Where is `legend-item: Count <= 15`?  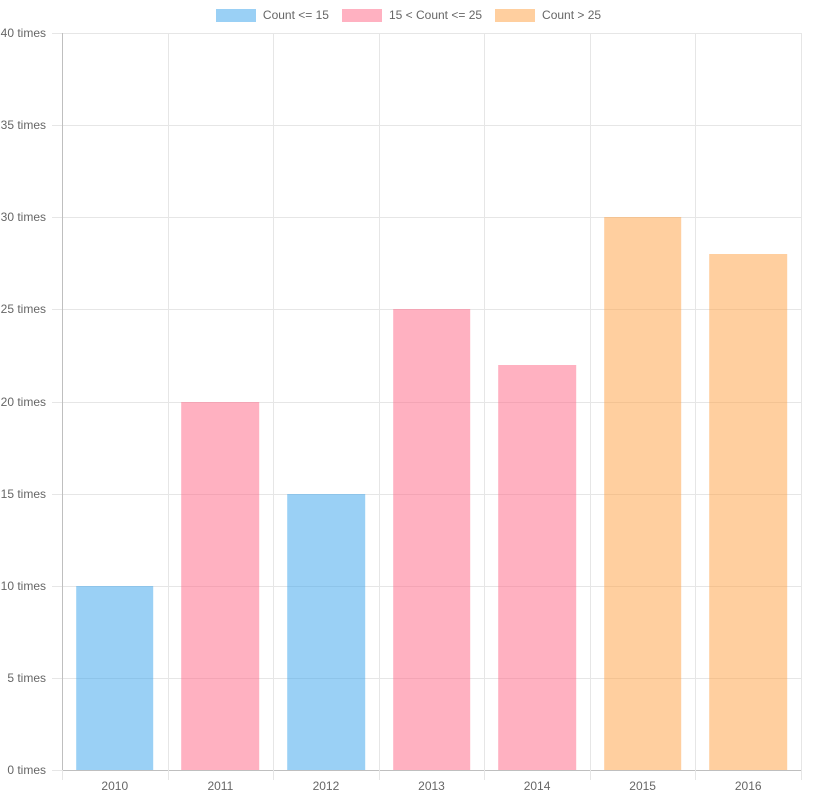 legend-item: Count <= 15 is located at coordinates (272, 15).